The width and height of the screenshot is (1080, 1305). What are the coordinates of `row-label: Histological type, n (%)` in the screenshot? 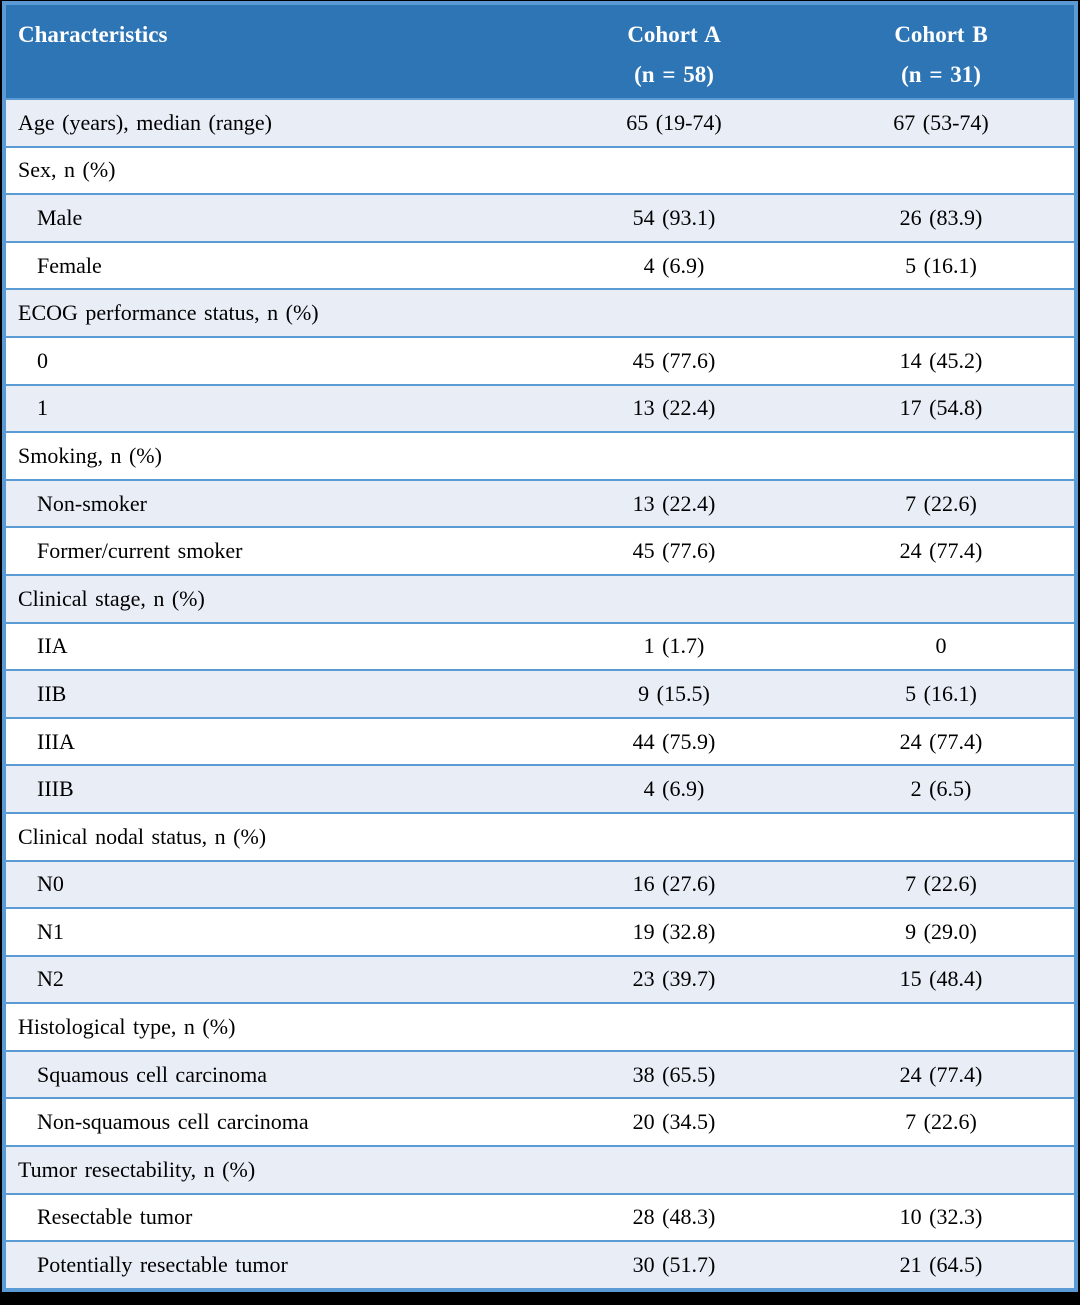 It's located at (272, 1027).